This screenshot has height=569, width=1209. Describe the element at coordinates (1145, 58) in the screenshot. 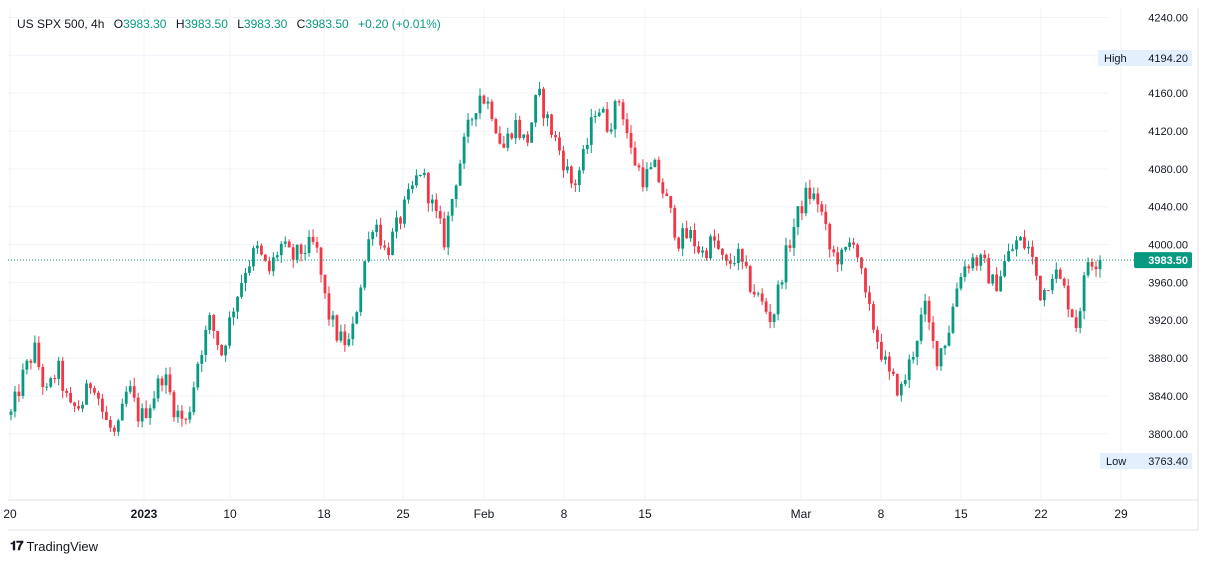

I see `high-marker-box` at that location.